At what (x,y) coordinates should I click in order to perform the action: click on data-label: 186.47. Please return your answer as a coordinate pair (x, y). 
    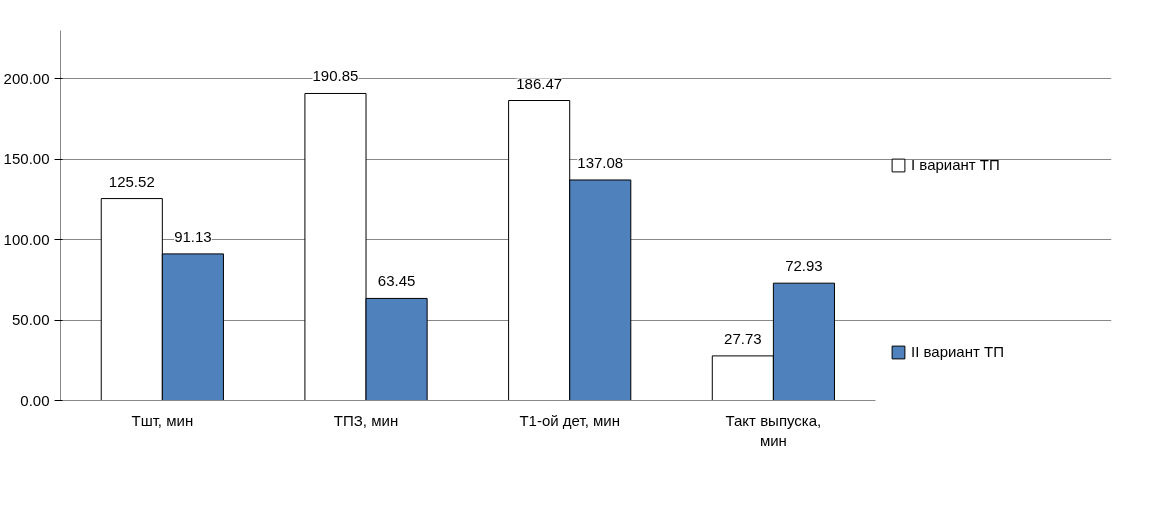
    Looking at the image, I should click on (539, 83).